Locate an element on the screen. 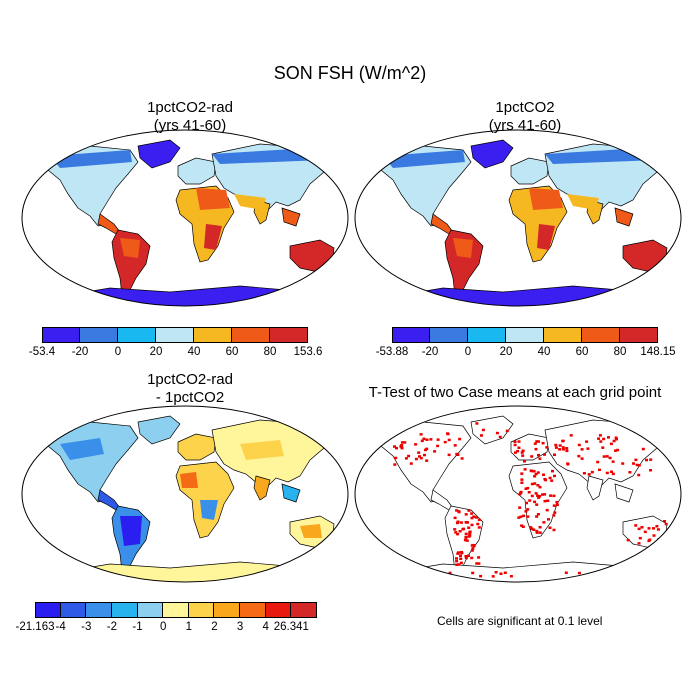 The height and width of the screenshot is (700, 700). colorbar-tick-label: 0 is located at coordinates (468, 352).